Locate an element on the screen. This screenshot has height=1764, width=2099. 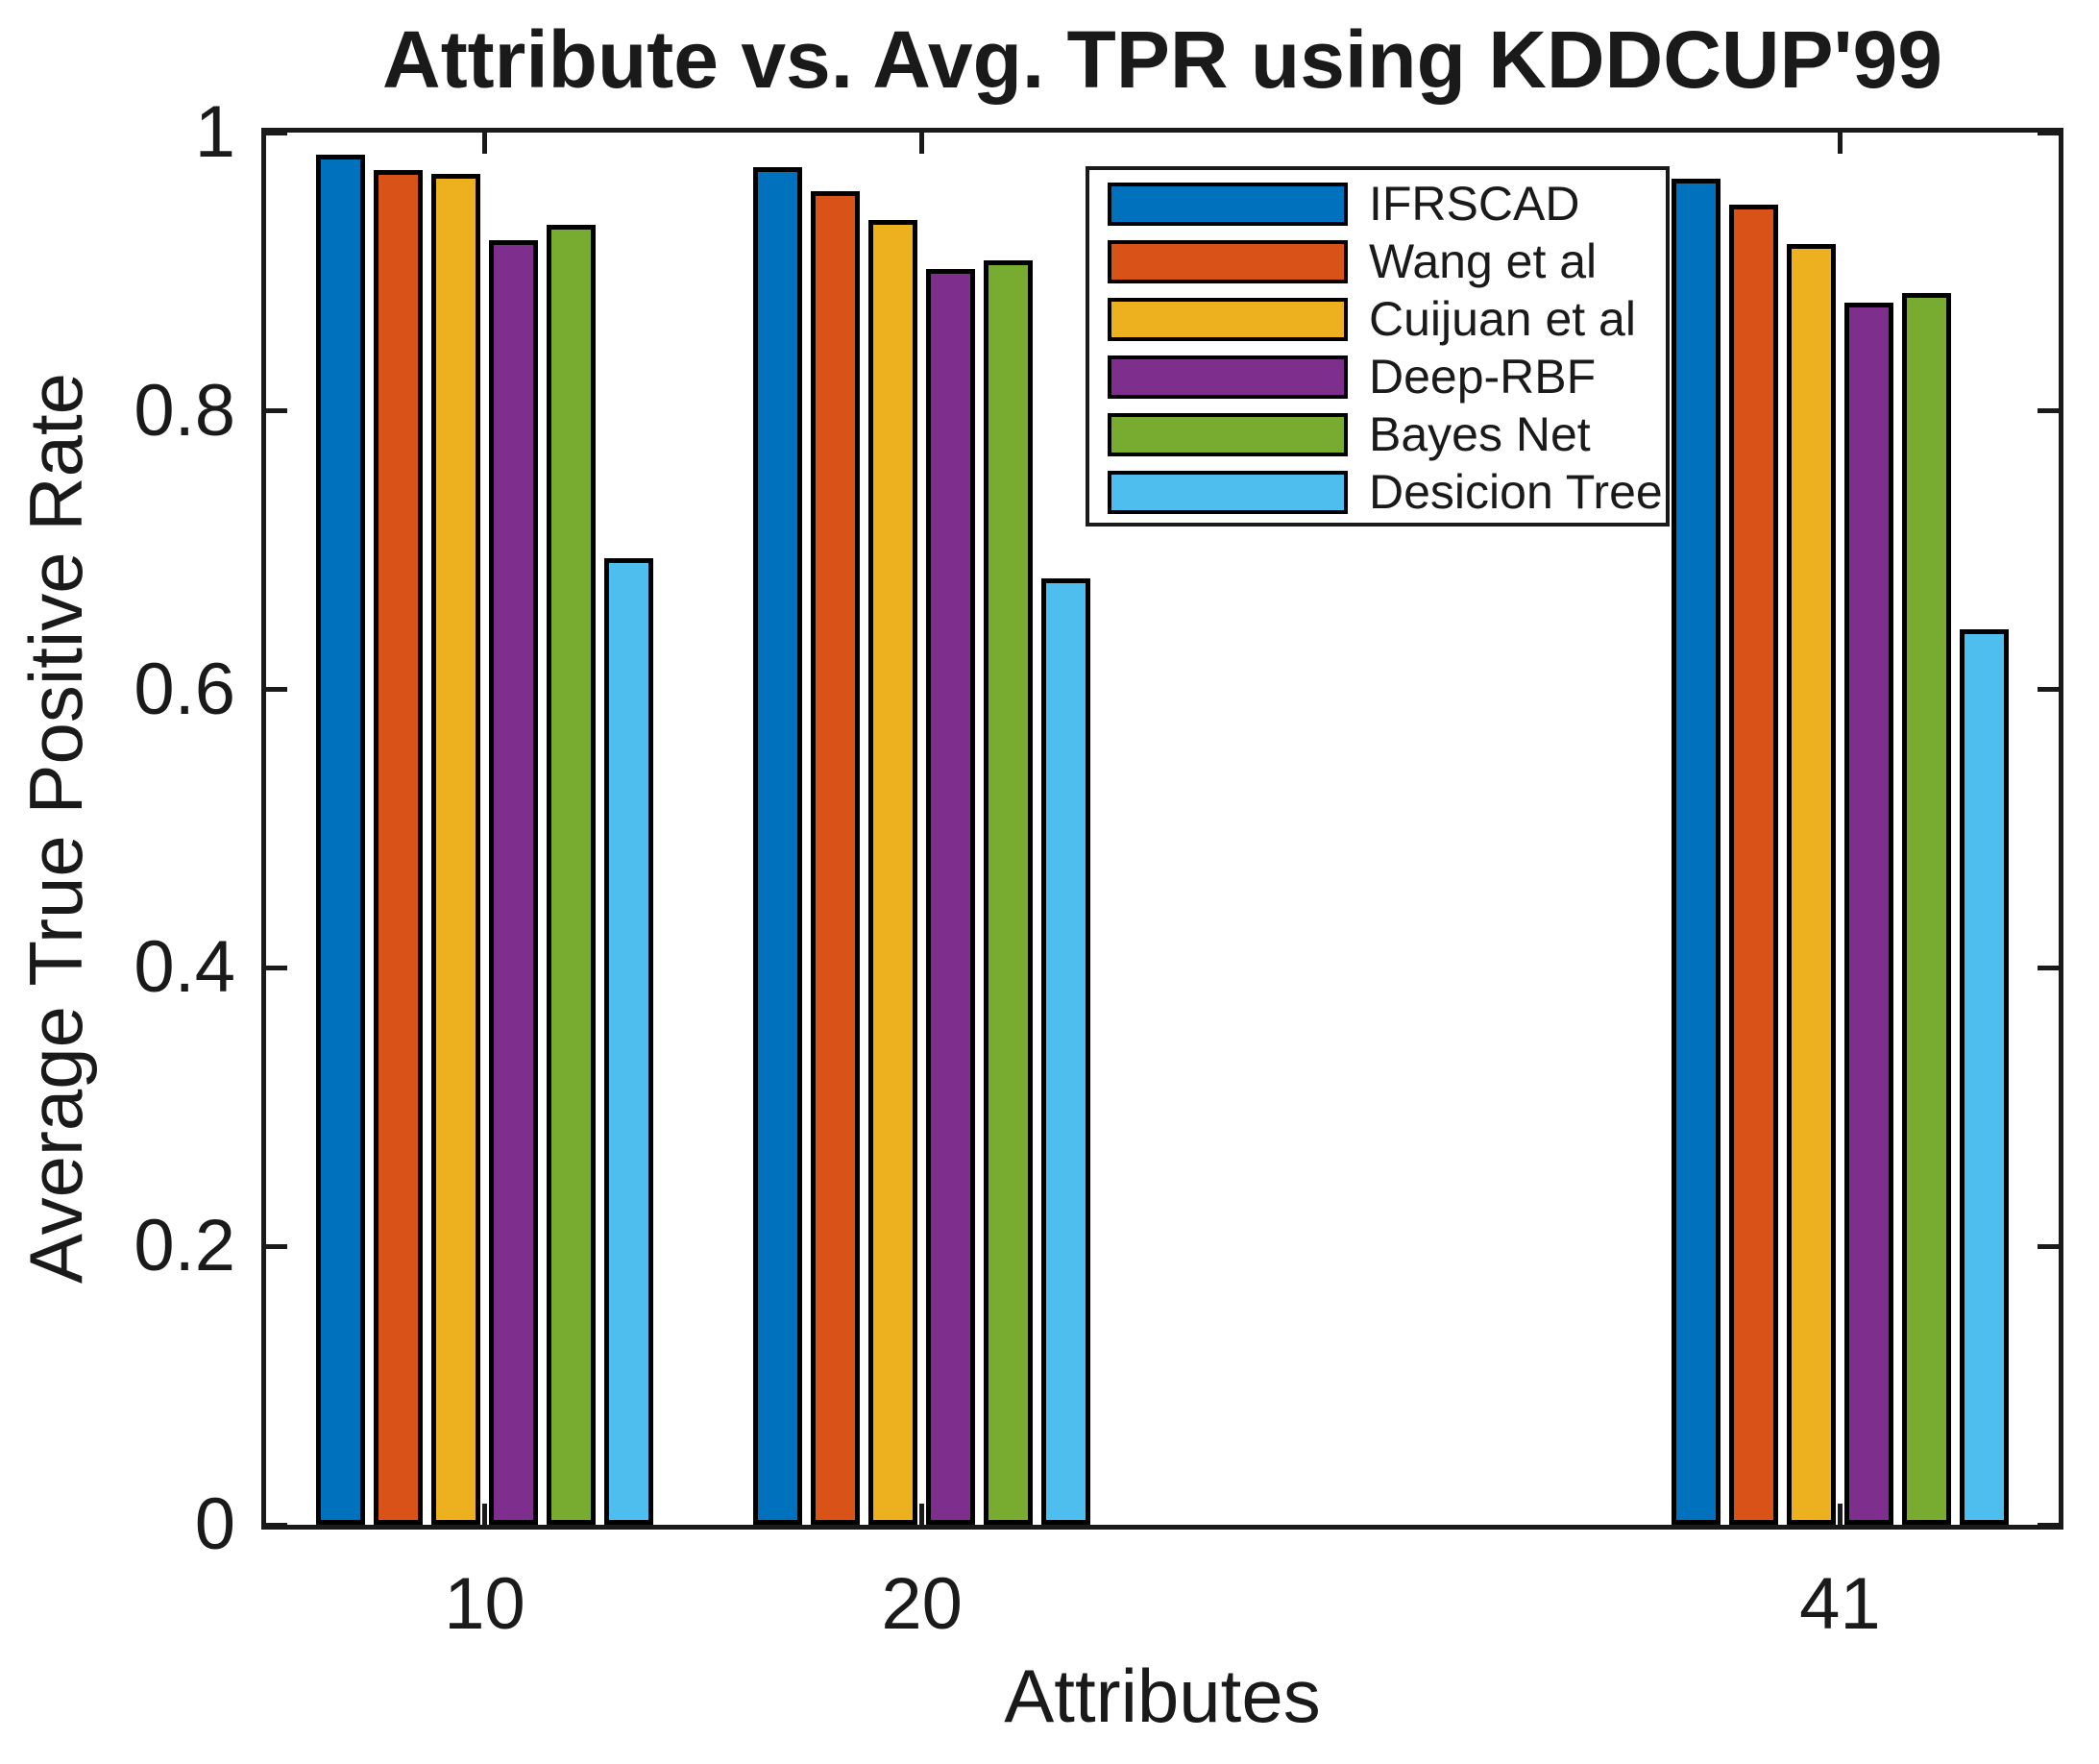
x-tick-label: 20 is located at coordinates (922, 1604).